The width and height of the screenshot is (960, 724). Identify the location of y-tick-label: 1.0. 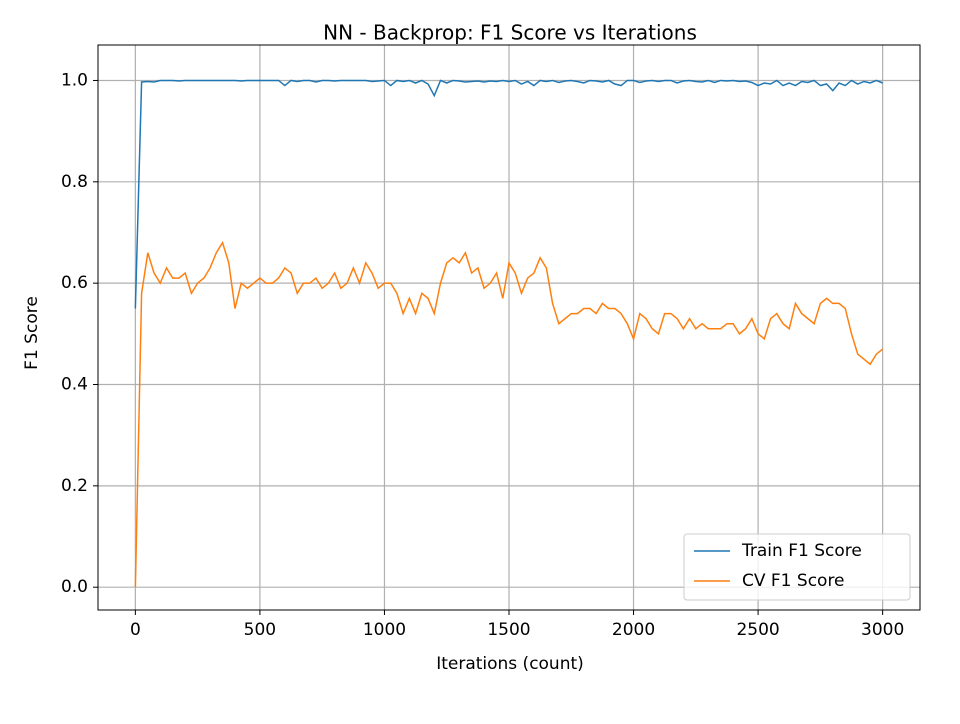
(74, 80).